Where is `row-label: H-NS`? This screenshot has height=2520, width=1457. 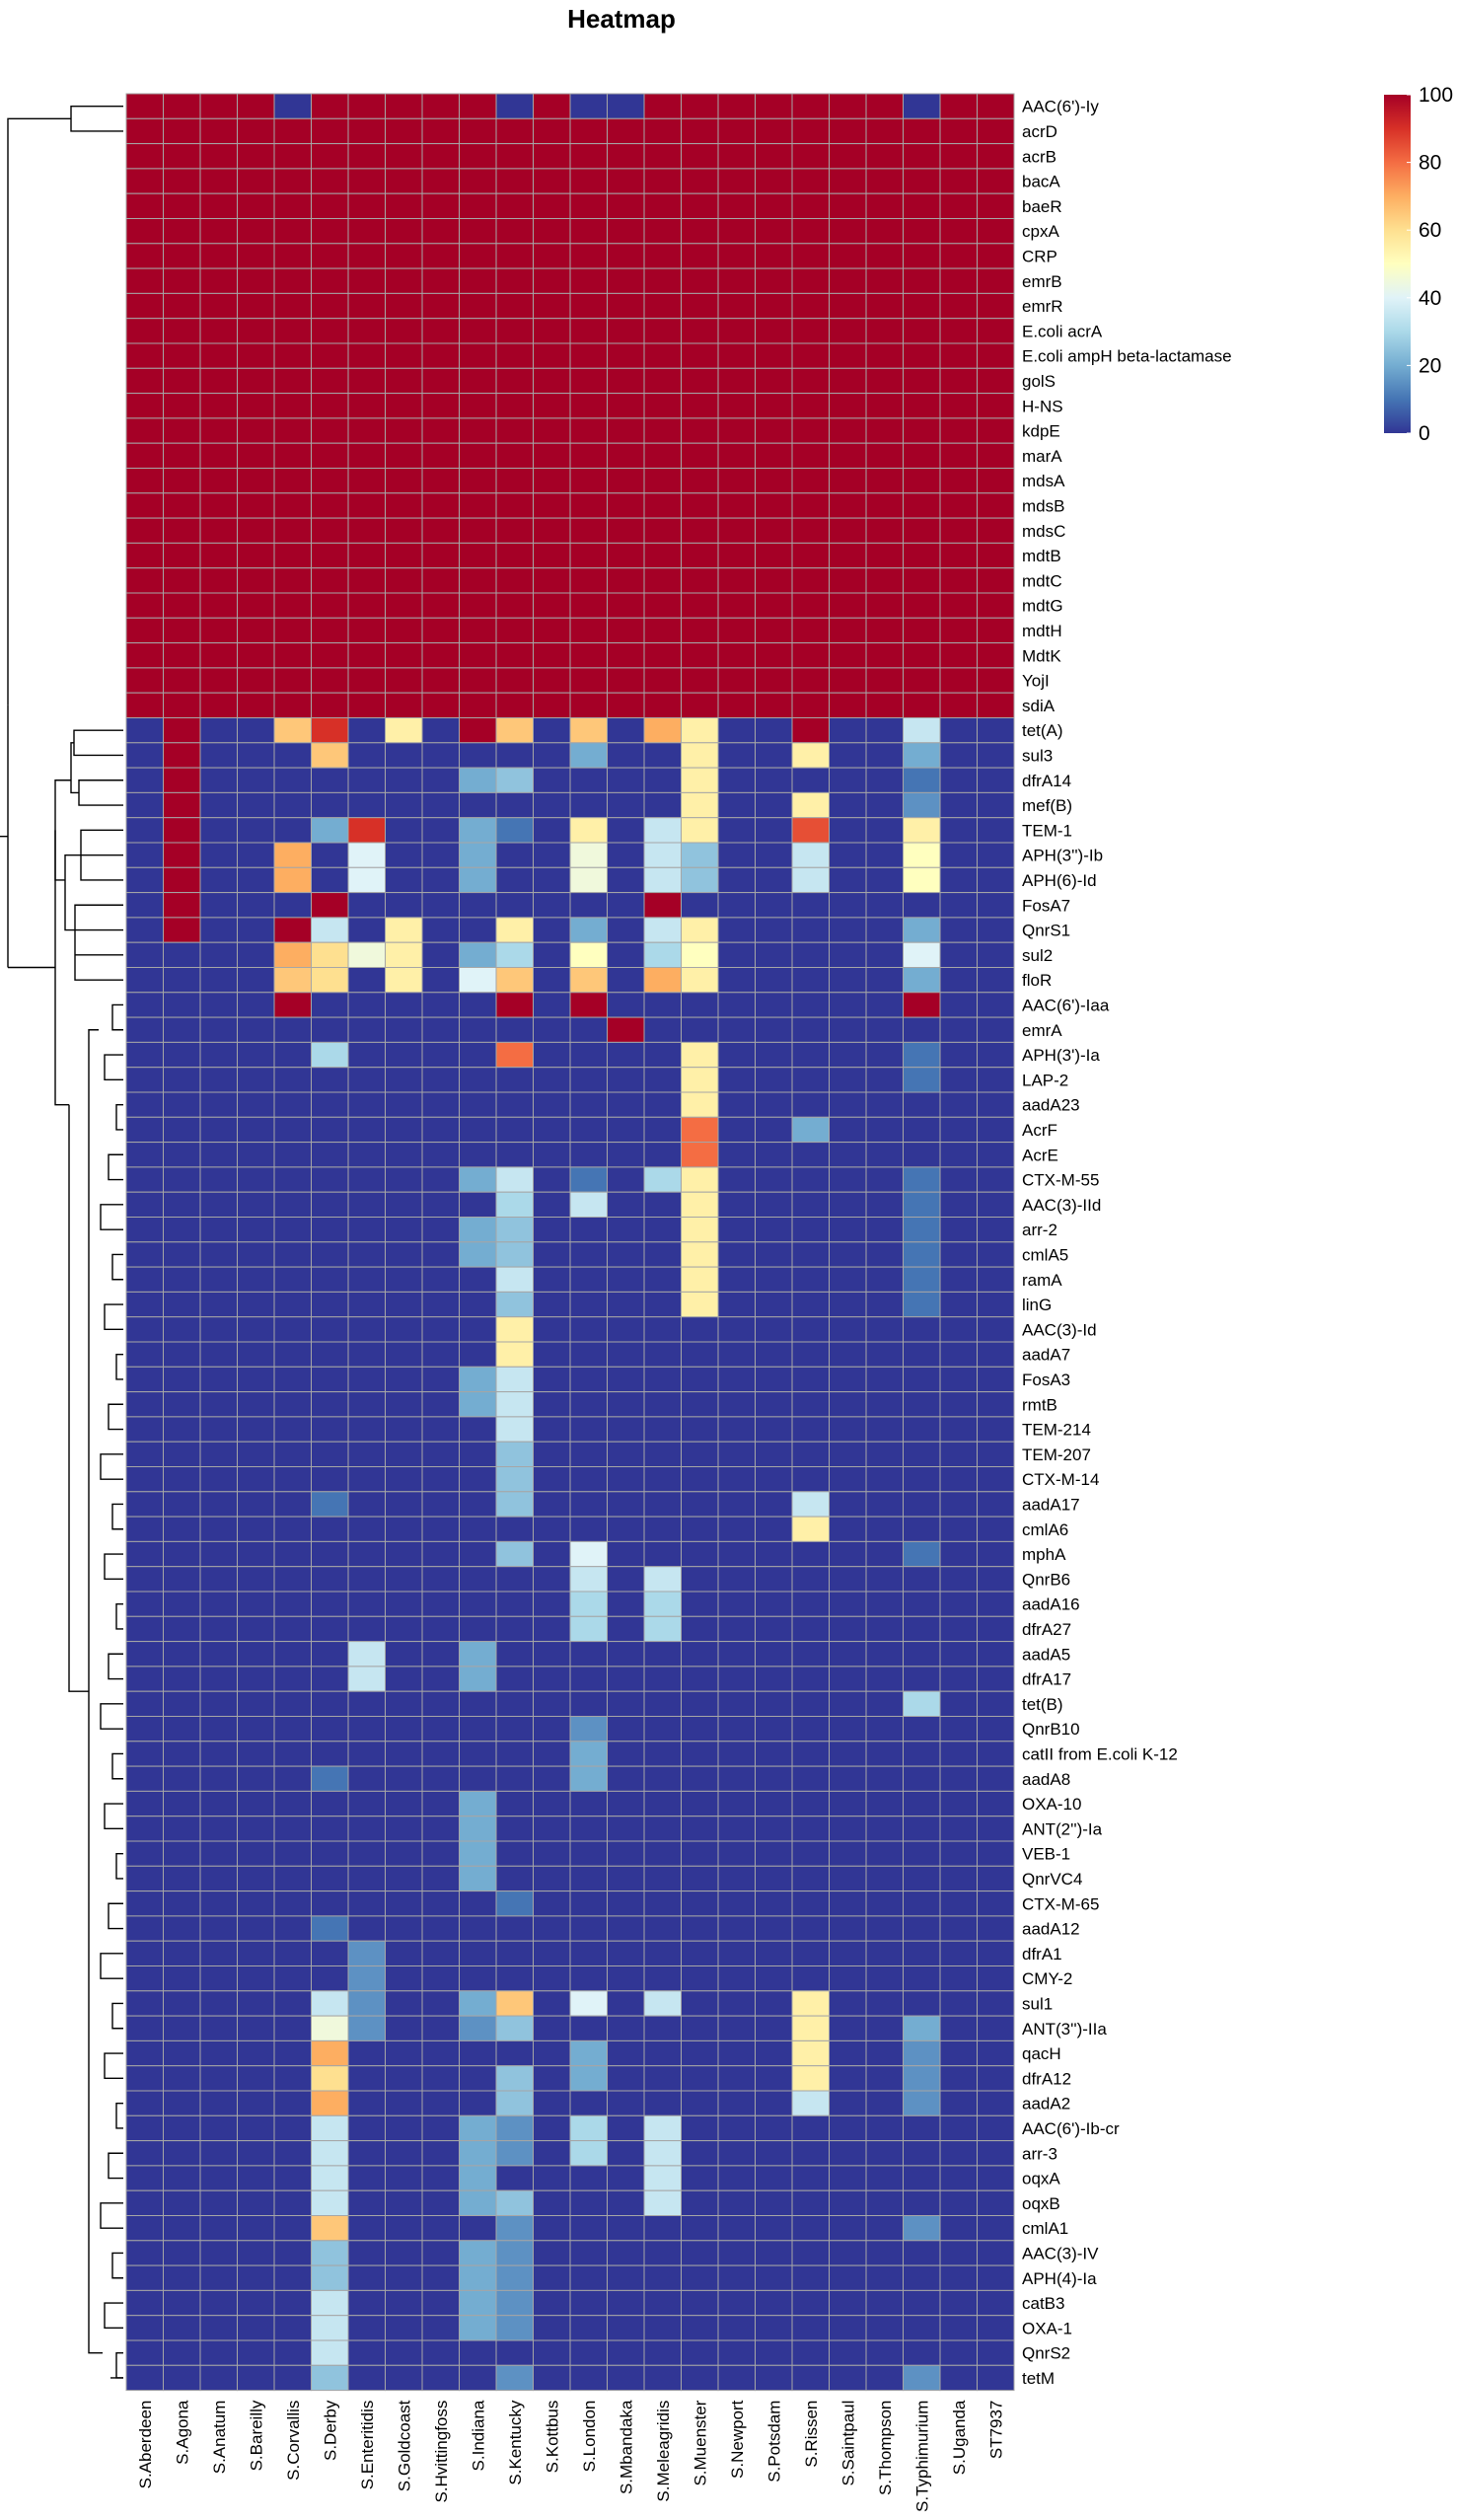 row-label: H-NS is located at coordinates (1042, 406).